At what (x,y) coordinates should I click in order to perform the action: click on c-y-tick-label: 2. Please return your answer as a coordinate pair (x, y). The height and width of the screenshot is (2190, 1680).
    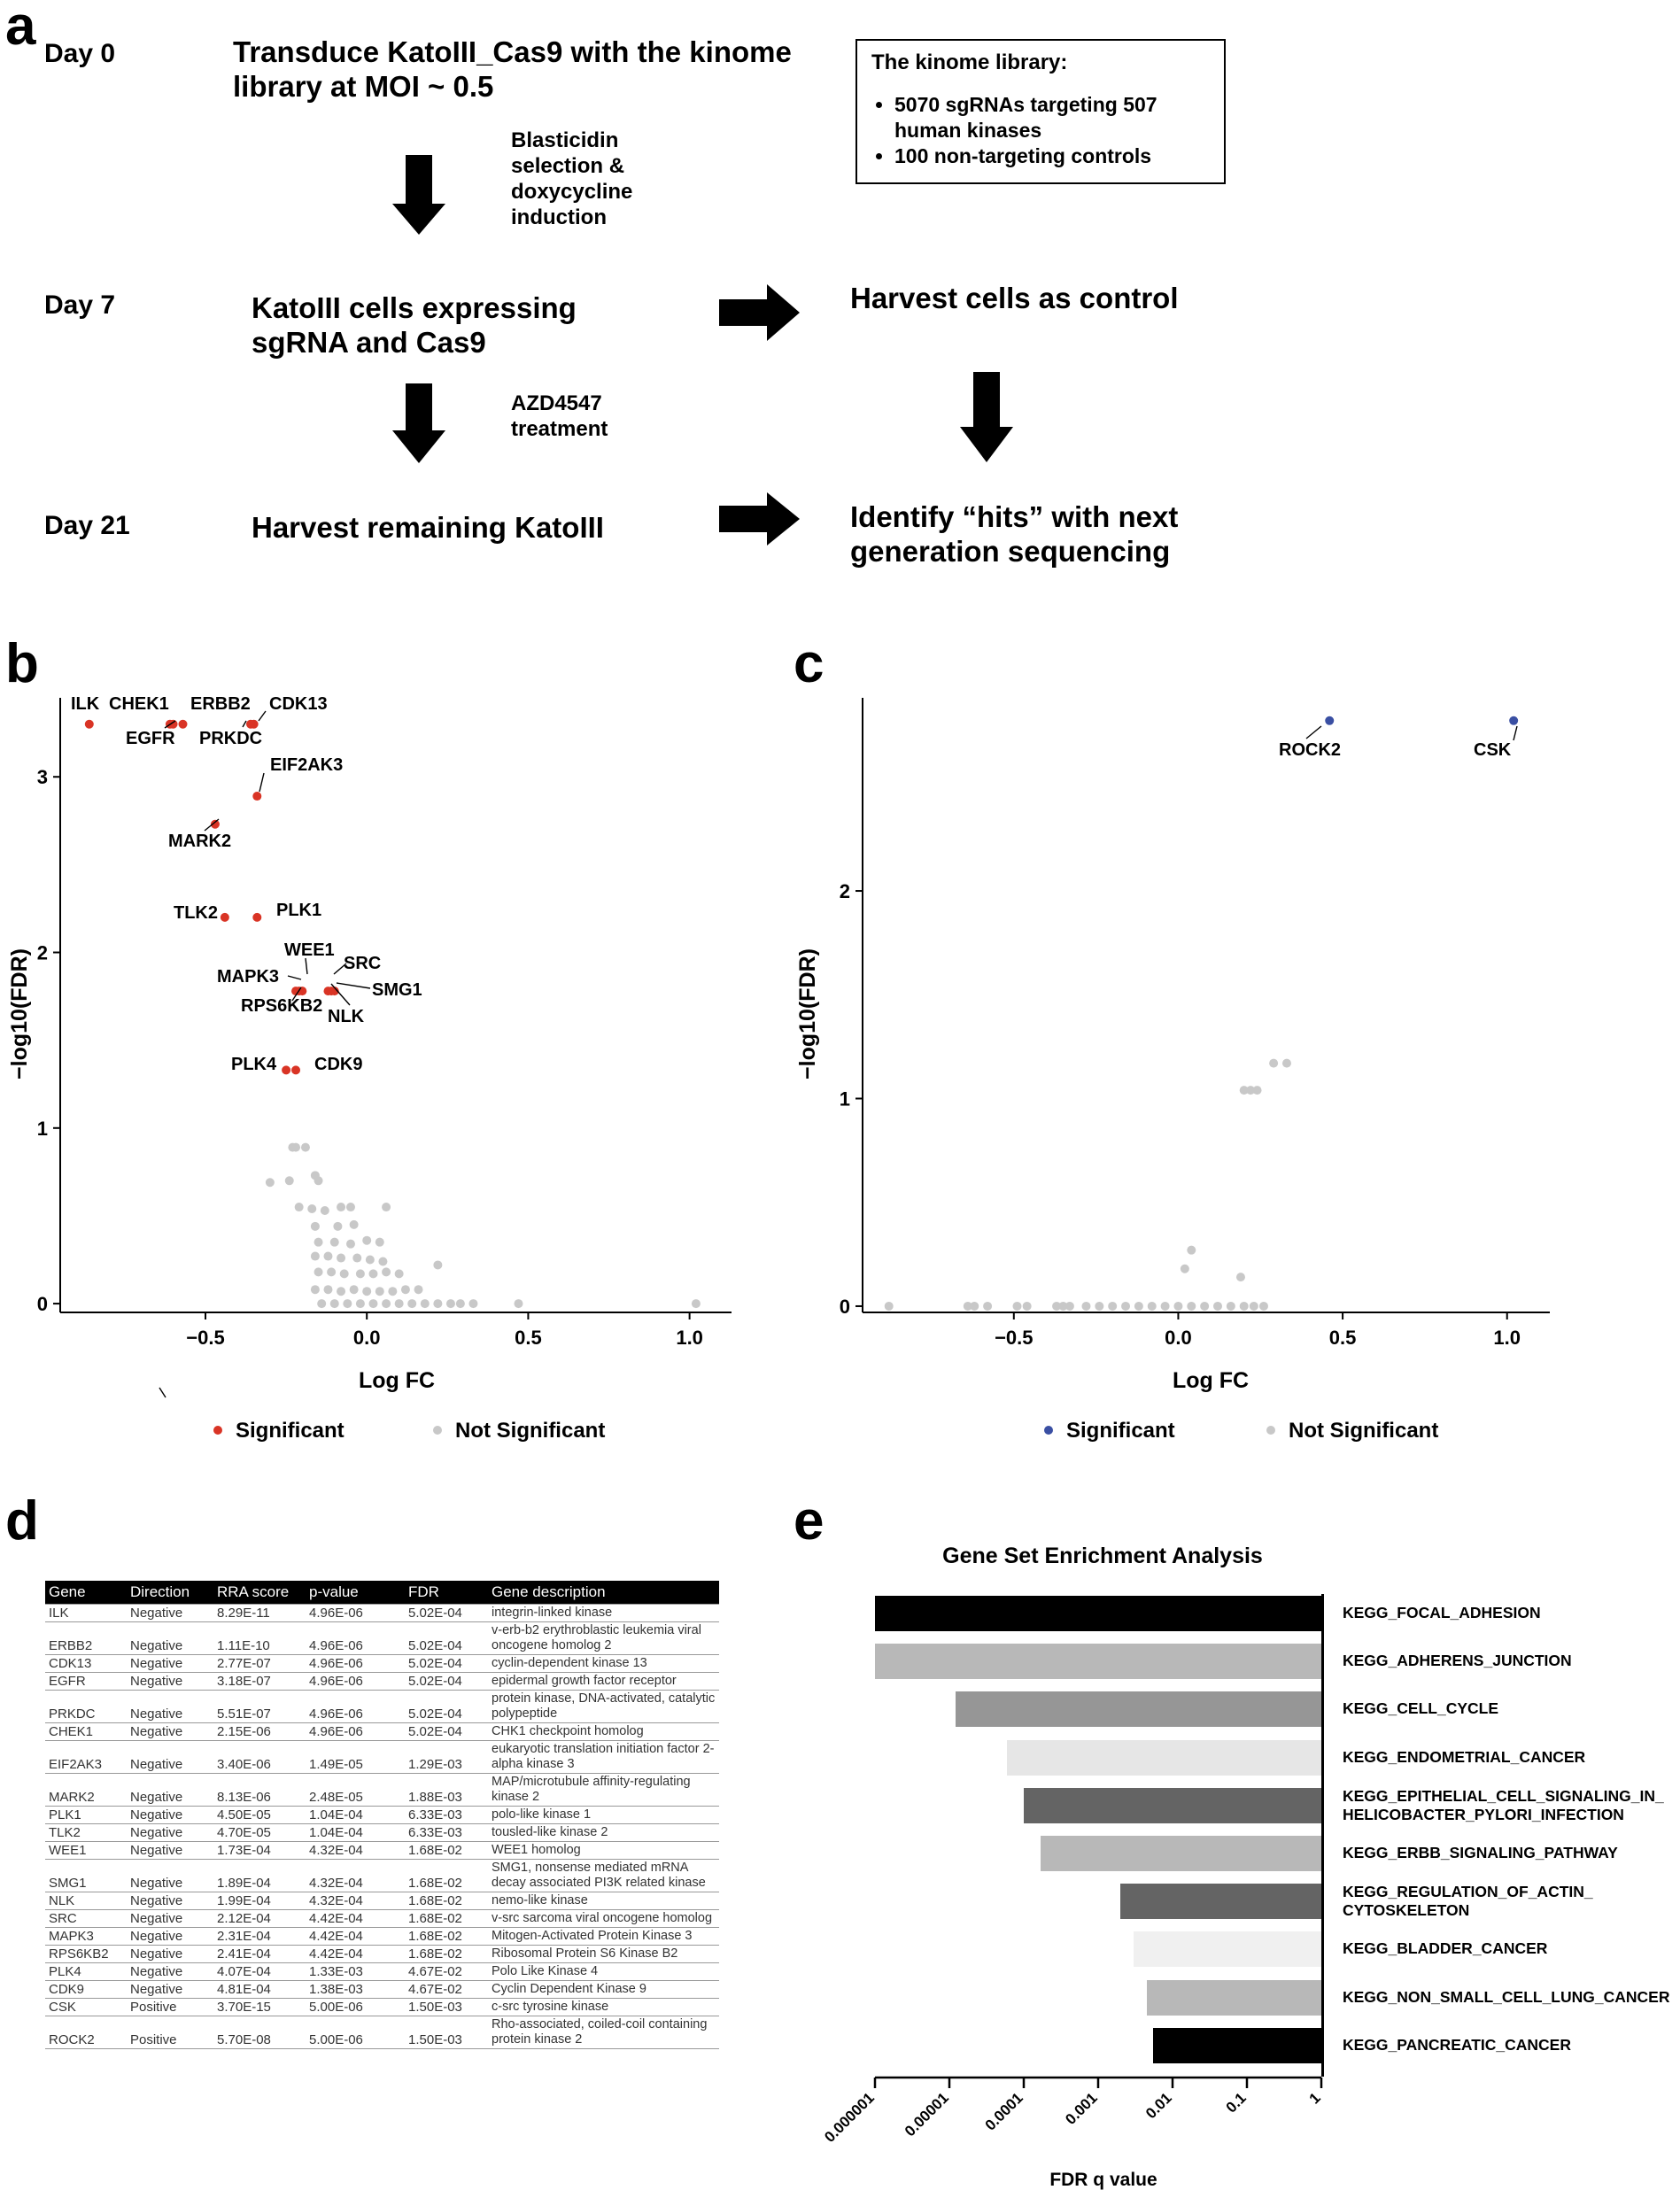
    Looking at the image, I should click on (845, 891).